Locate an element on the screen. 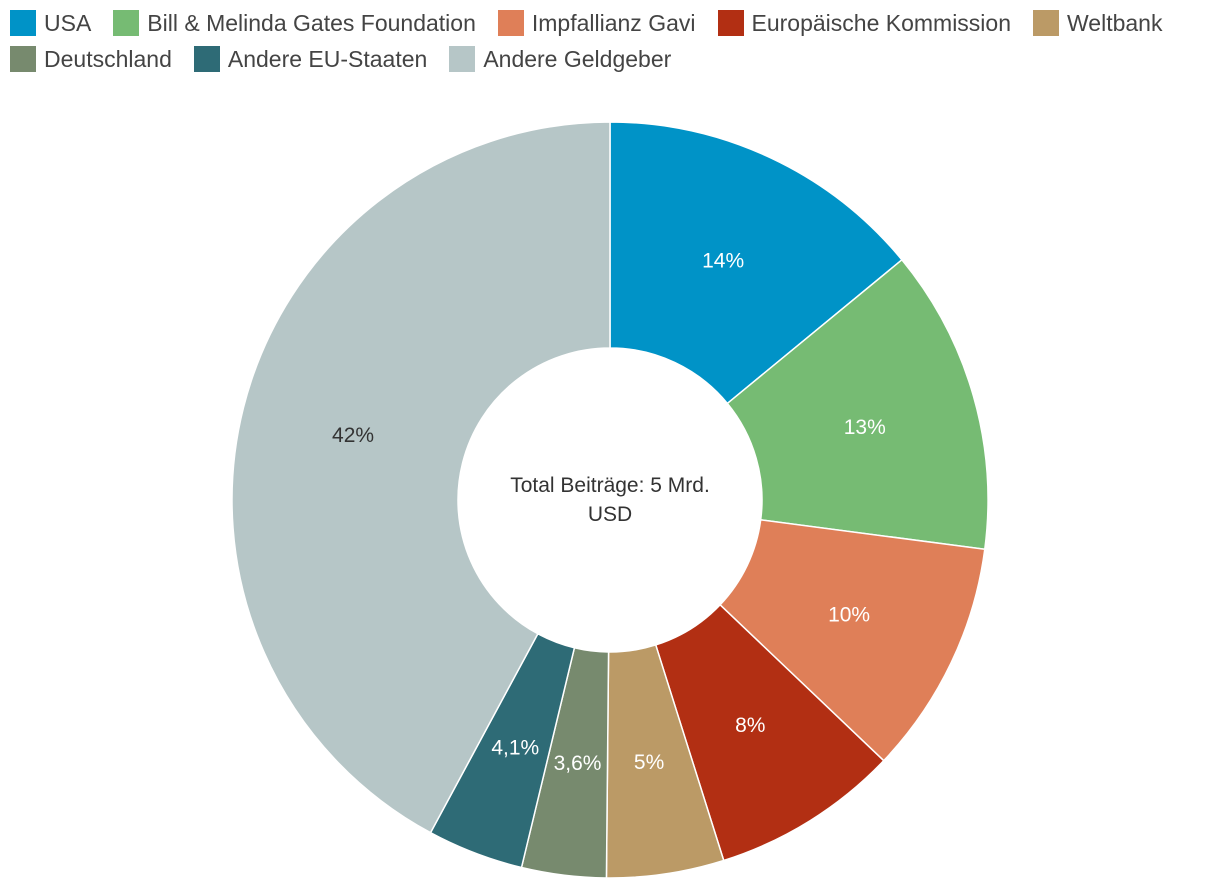 This screenshot has width=1220, height=888. center-label-group: Total Beiträge: 5 Mrd. USD is located at coordinates (610, 500).